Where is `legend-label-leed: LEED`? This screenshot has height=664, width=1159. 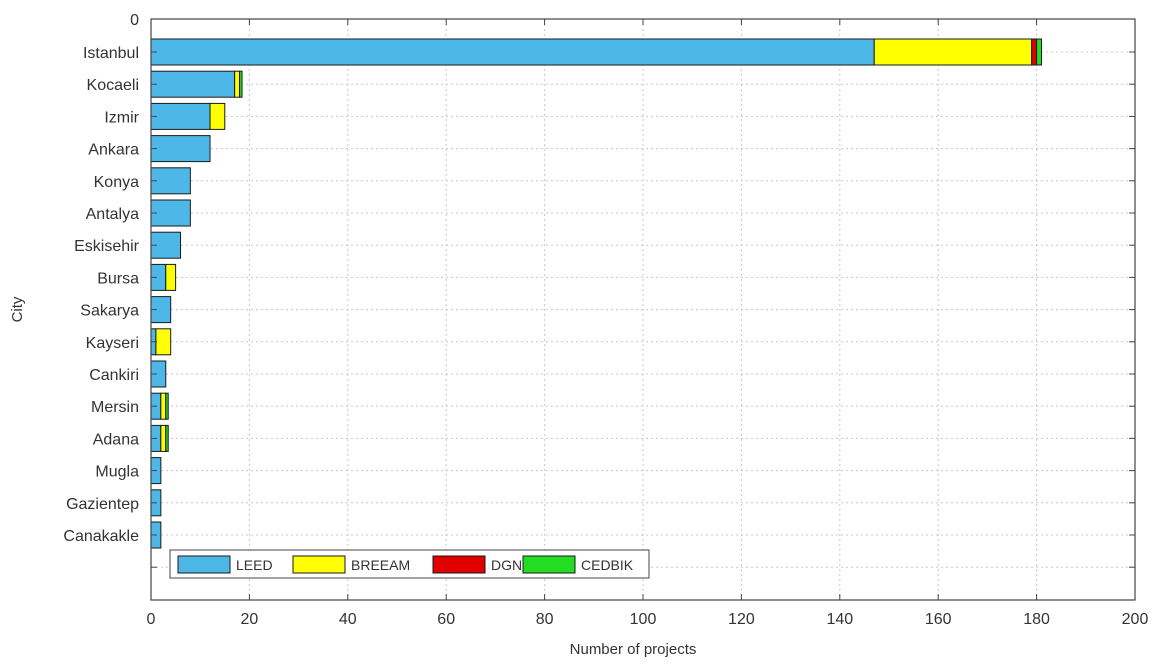 legend-label-leed: LEED is located at coordinates (254, 565).